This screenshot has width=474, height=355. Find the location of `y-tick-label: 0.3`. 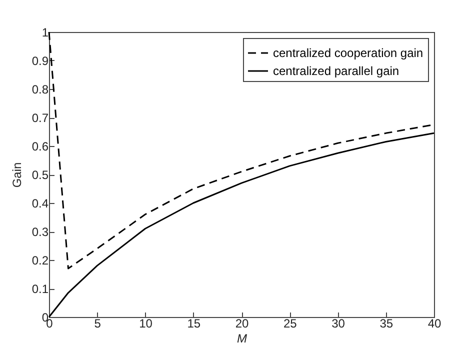

y-tick-label: 0.3 is located at coordinates (40, 232).